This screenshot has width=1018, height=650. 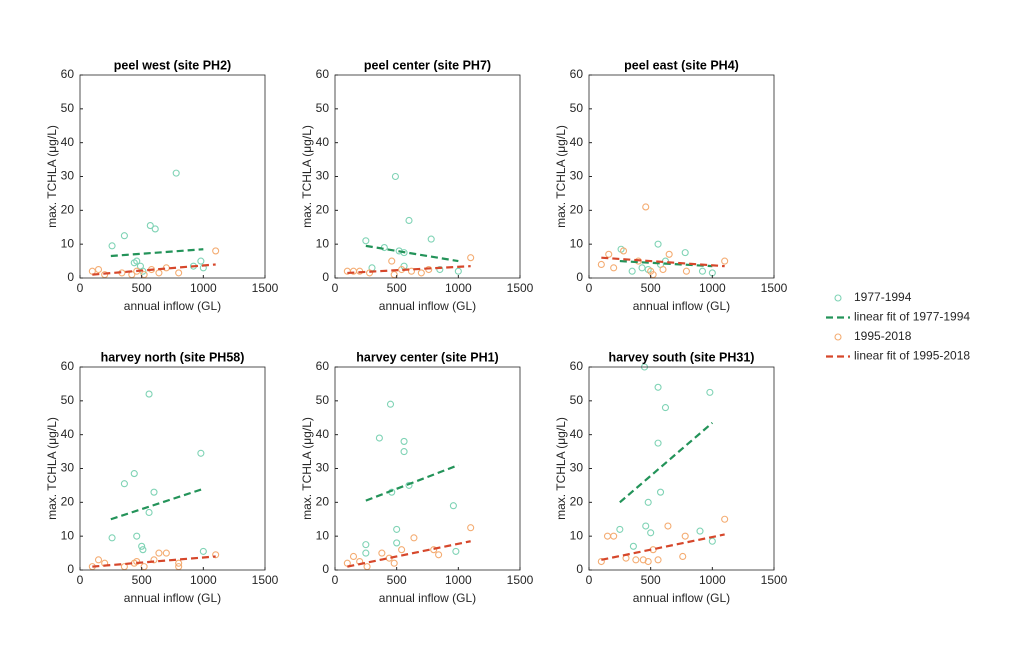 I want to click on chart-title: peel west (site PH2), so click(x=172, y=65).